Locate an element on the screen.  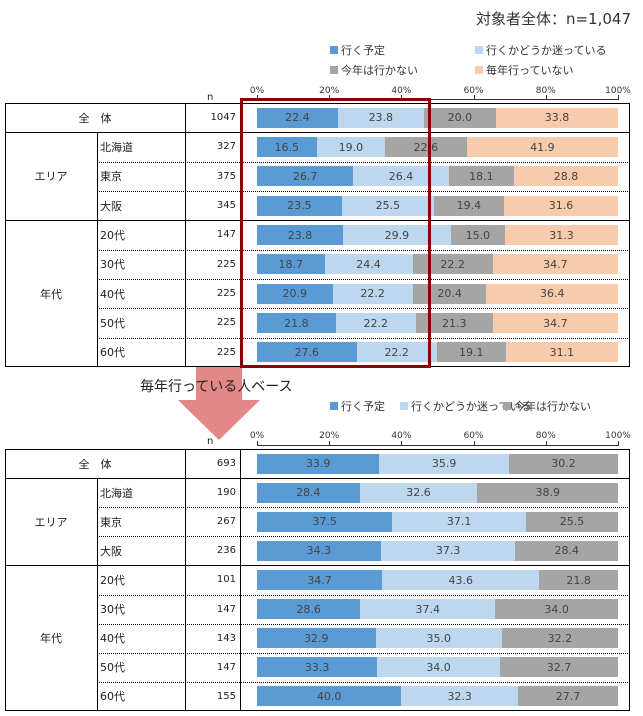
row-n-value: 693 is located at coordinates (226, 464).